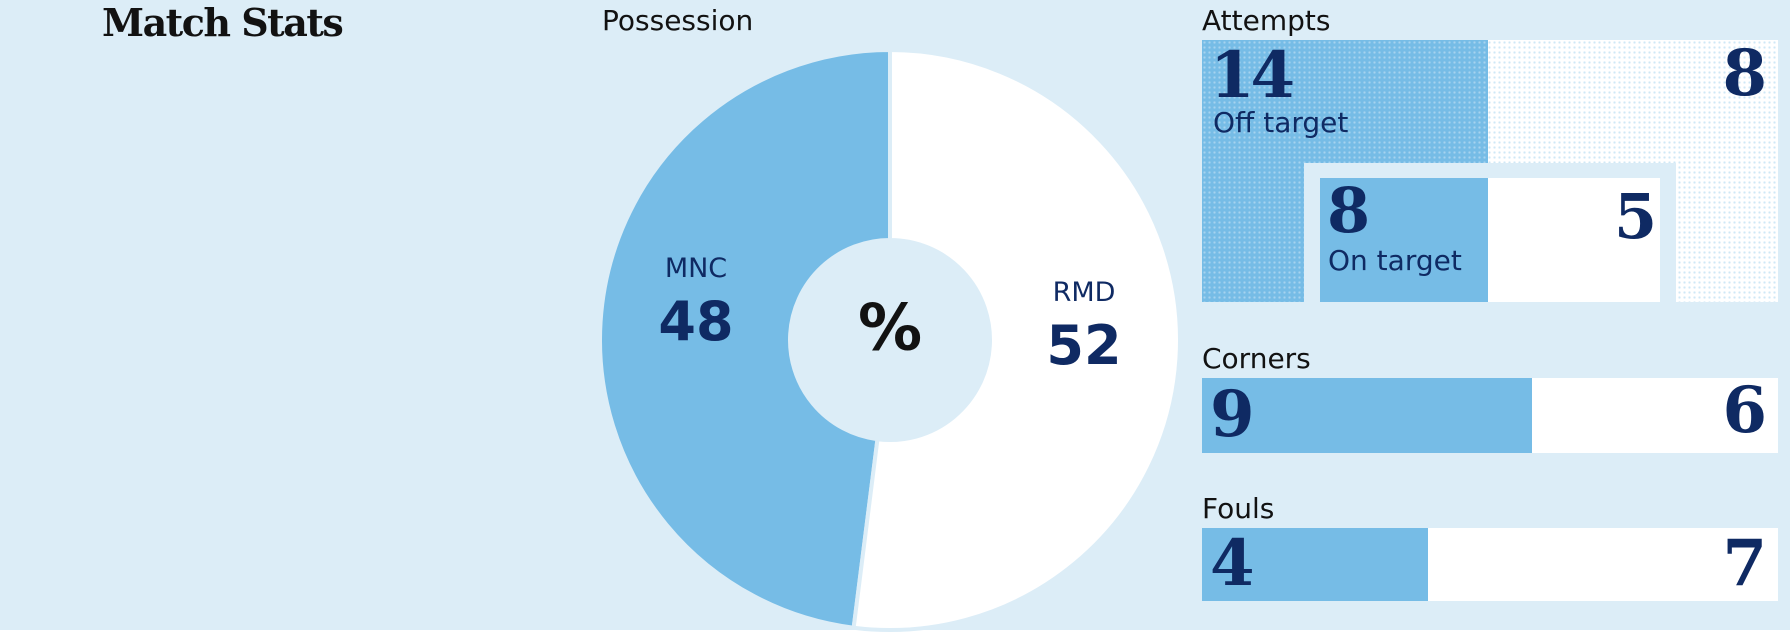  Describe the element at coordinates (695, 321) in the screenshot. I see `possession-home-value: 48` at that location.